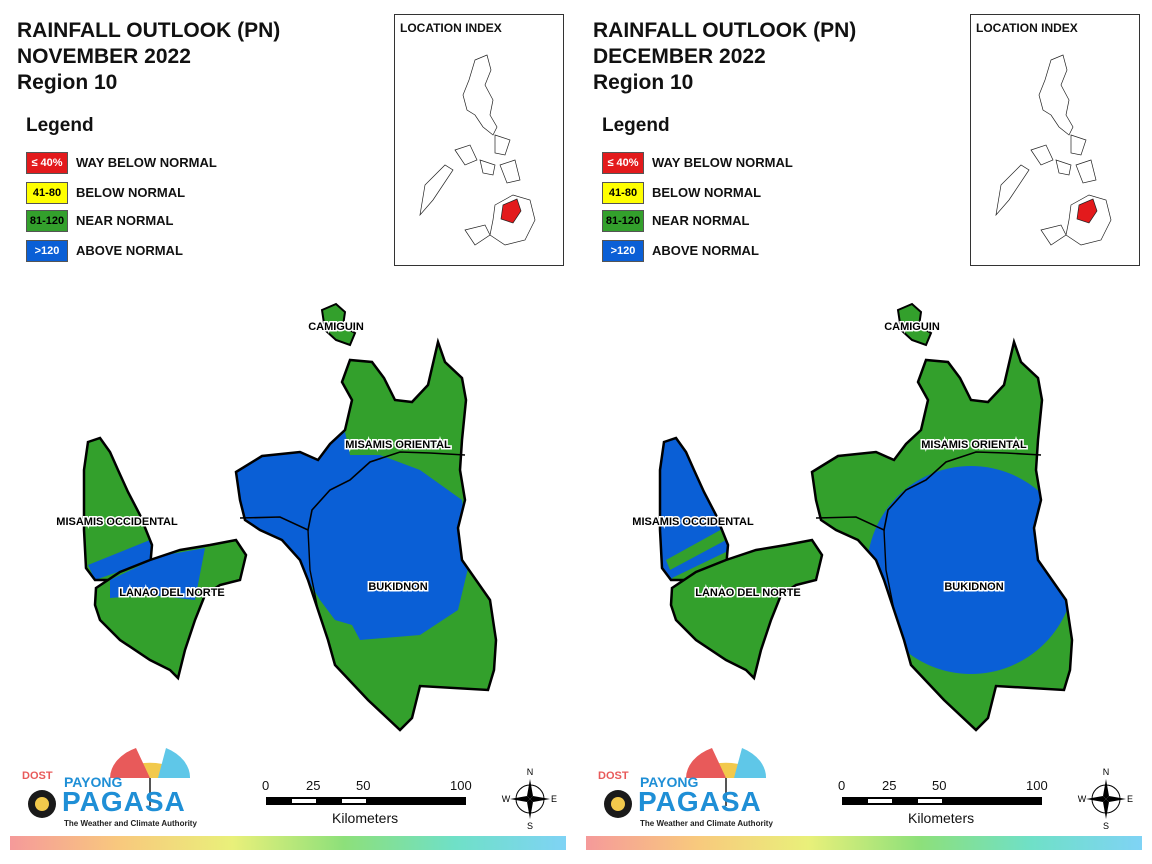 The height and width of the screenshot is (864, 1152). Describe the element at coordinates (104, 56) in the screenshot. I see `title-line-2: NOVEMBER 2022` at that location.